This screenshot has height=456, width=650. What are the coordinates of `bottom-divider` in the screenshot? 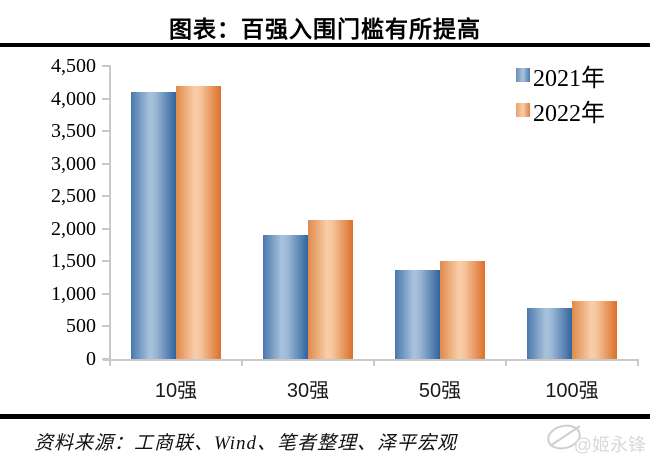 It's located at (325, 416).